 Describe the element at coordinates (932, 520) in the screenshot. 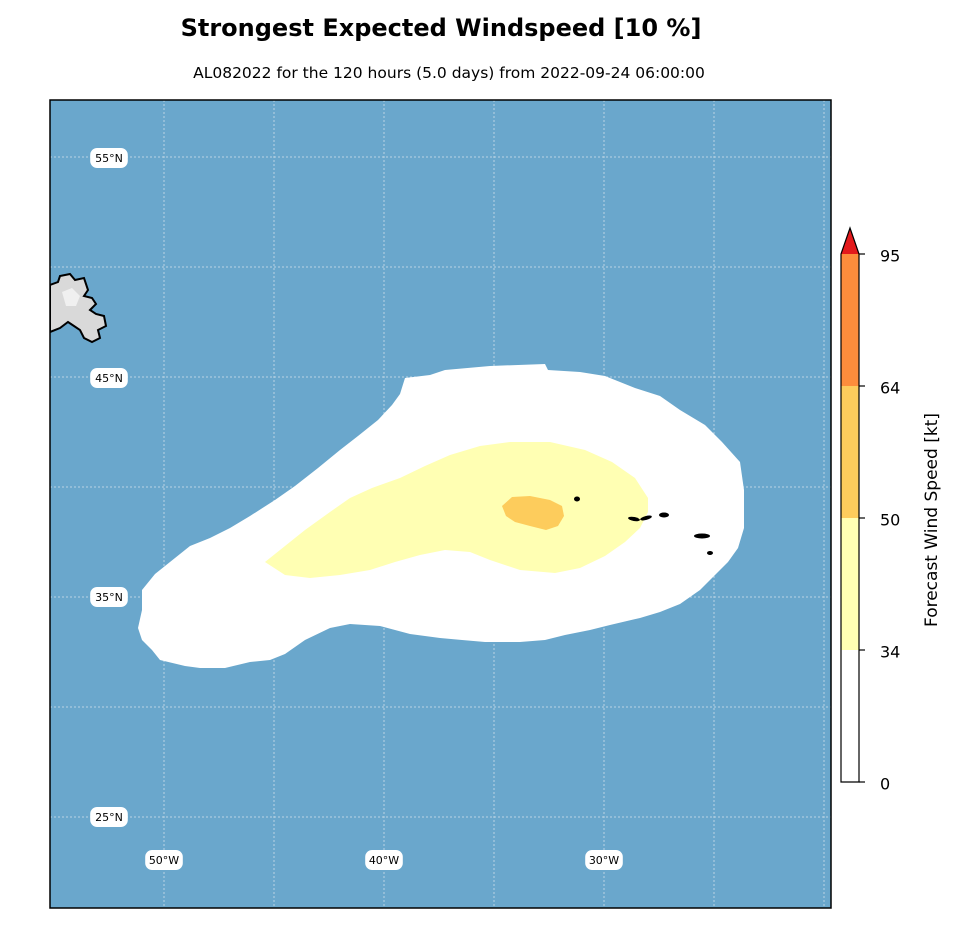

I see `colorbar-label: Forecast Wind Speed [kt]` at that location.